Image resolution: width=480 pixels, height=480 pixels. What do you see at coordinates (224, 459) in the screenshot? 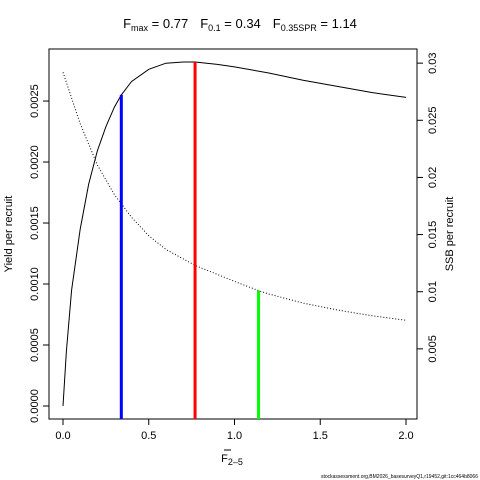
I see `x-axis-label-symbol: F` at bounding box center [224, 459].